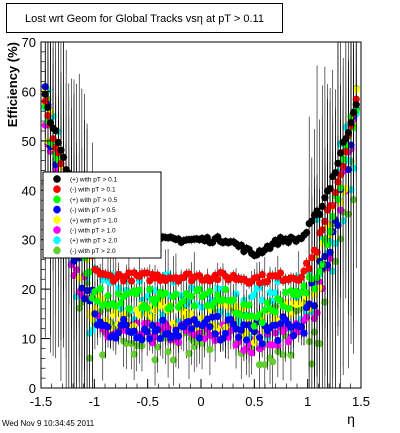 This screenshot has width=400, height=433. What do you see at coordinates (94, 180) in the screenshot?
I see `legend-label: (+) with pT > 0.1` at bounding box center [94, 180].